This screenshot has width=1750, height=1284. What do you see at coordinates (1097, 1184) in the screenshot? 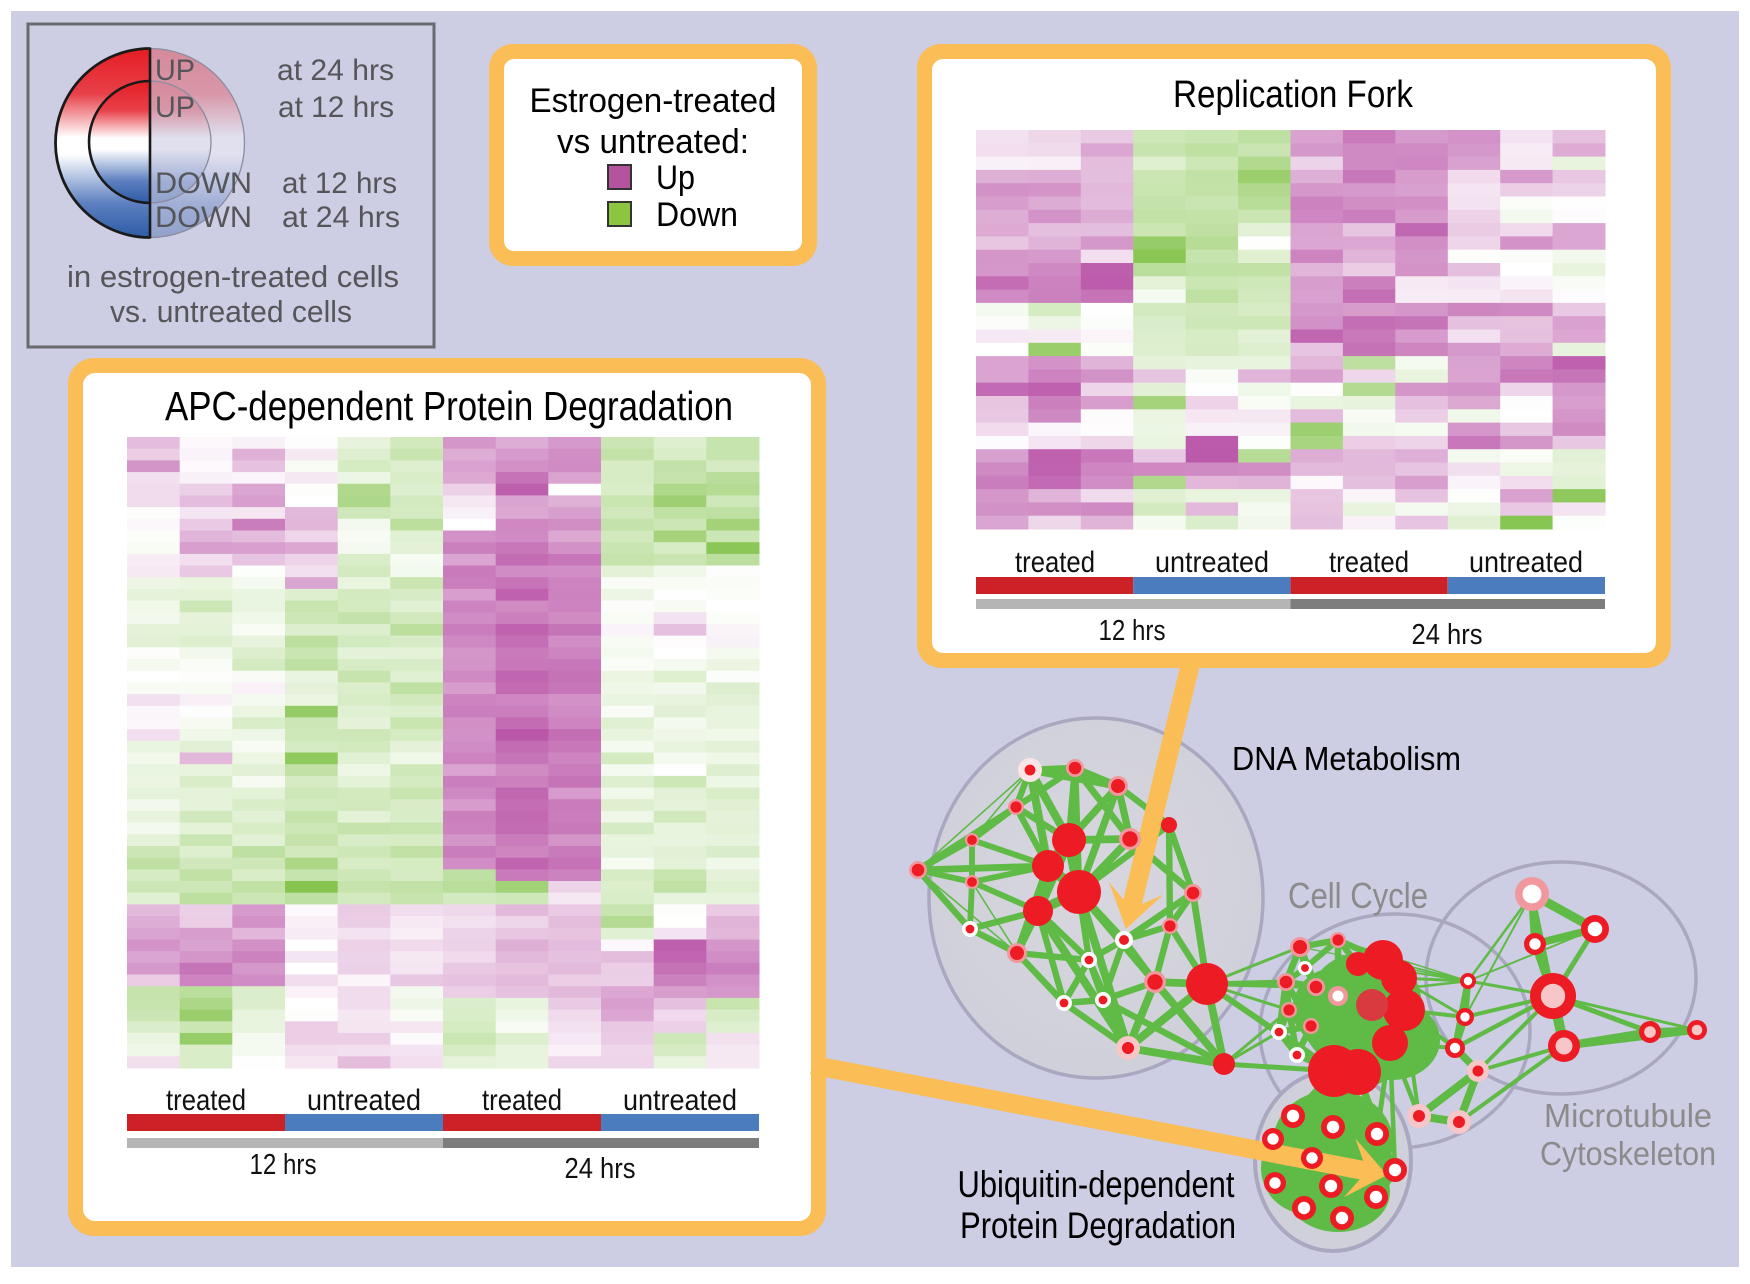
I see `svg-text: Ubiquitin-dependent` at bounding box center [1097, 1184].